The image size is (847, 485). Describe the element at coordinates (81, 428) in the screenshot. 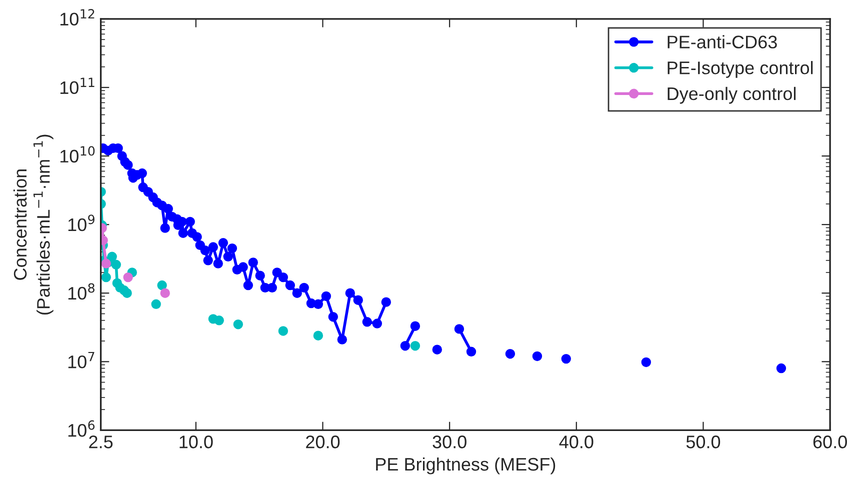

I see `y-tick-label: 10$^{6}$` at that location.